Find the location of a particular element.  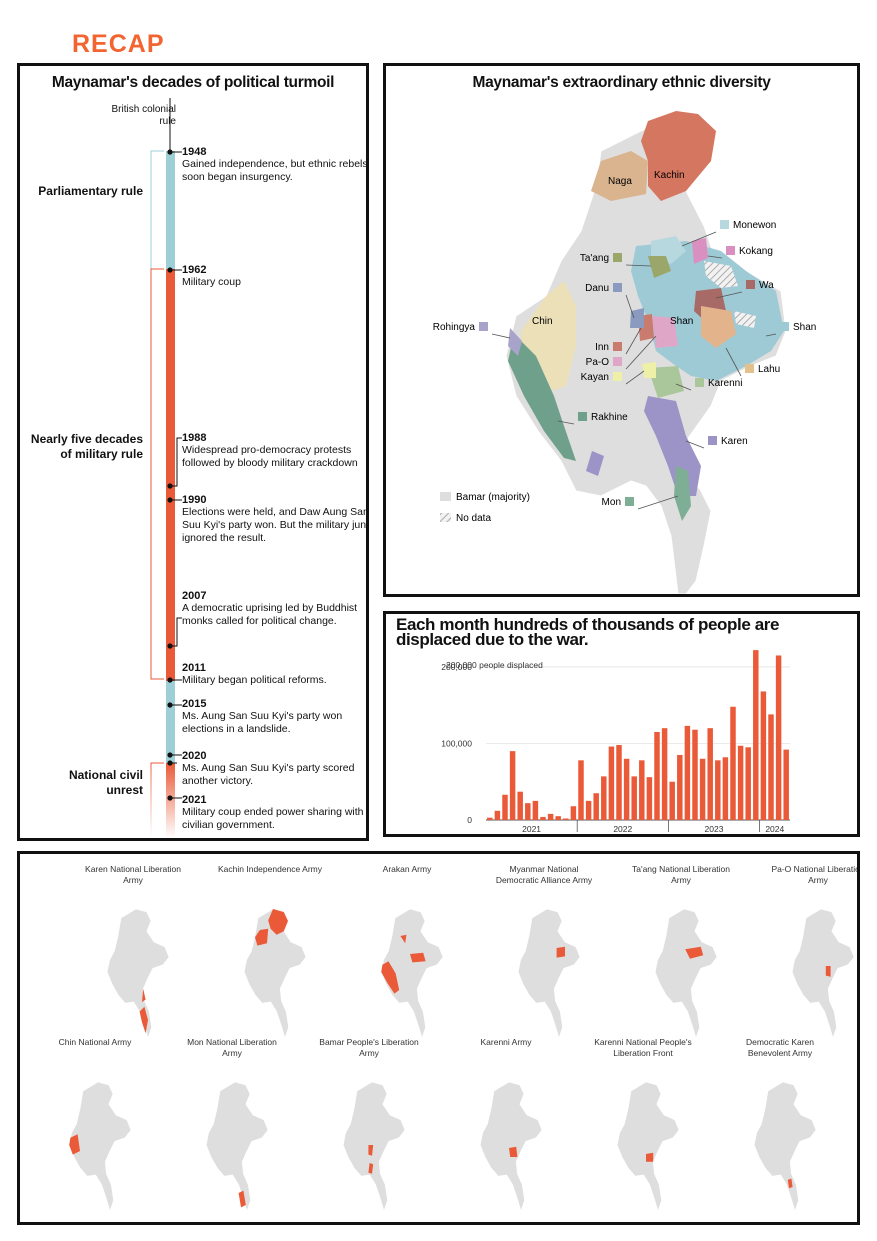

armed-group-map: Karen National Liberation Army is located at coordinates (133, 954).